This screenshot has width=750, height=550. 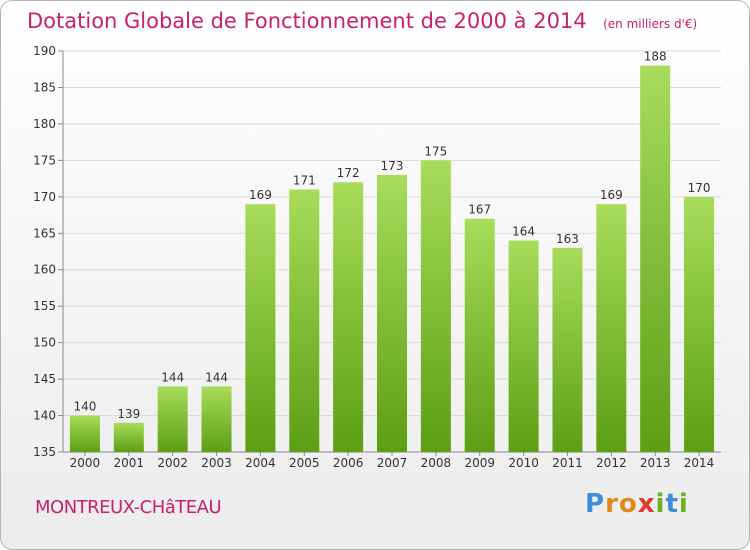 What do you see at coordinates (567, 463) in the screenshot?
I see `x-tick-label: 2011` at bounding box center [567, 463].